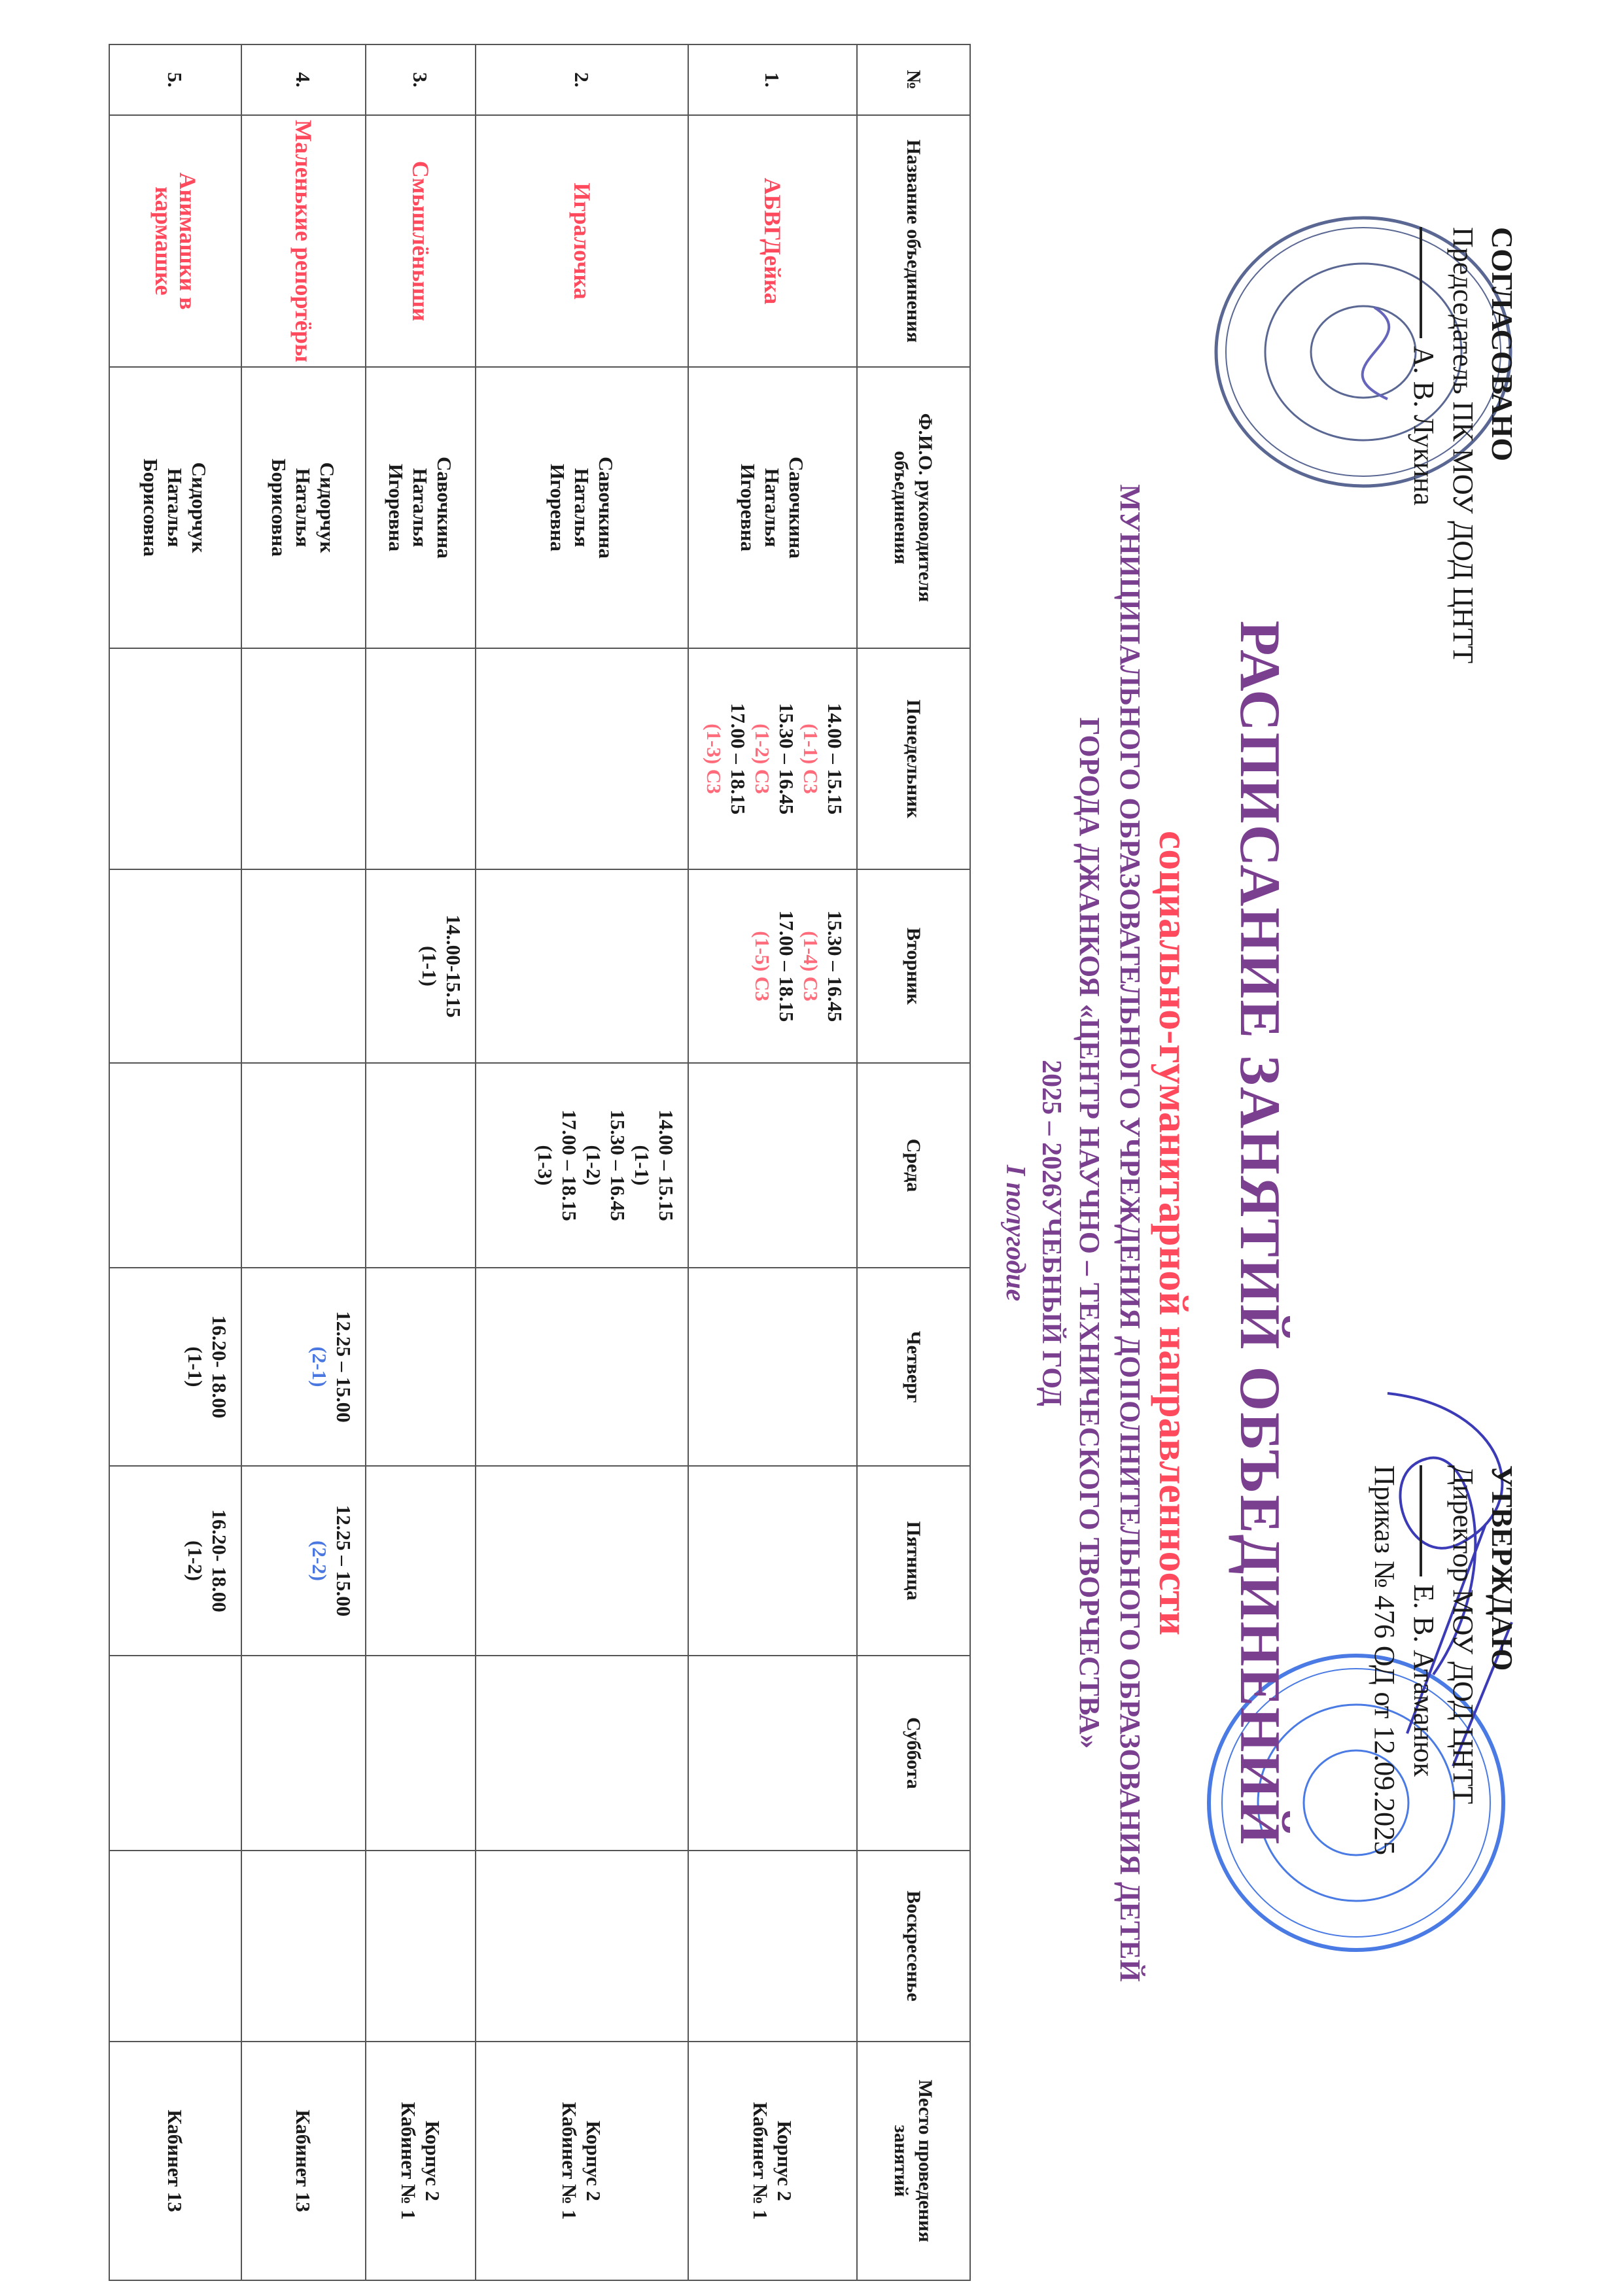 The width and height of the screenshot is (1623, 2296). Describe the element at coordinates (582, 241) in the screenshot. I see `club-name: Игралочка` at that location.